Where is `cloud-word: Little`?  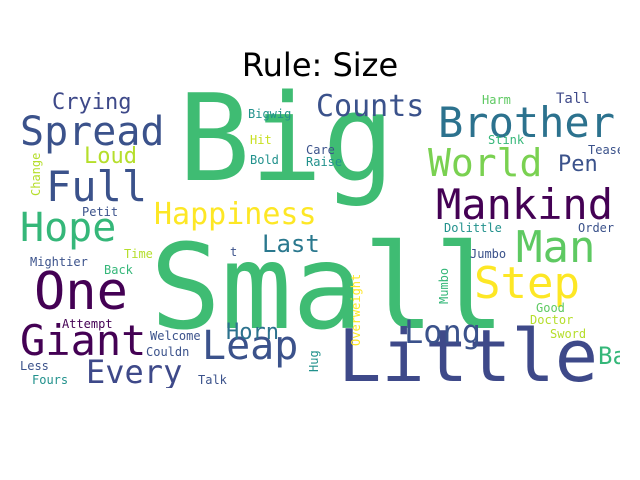 cloud-word: Little is located at coordinates (468, 351).